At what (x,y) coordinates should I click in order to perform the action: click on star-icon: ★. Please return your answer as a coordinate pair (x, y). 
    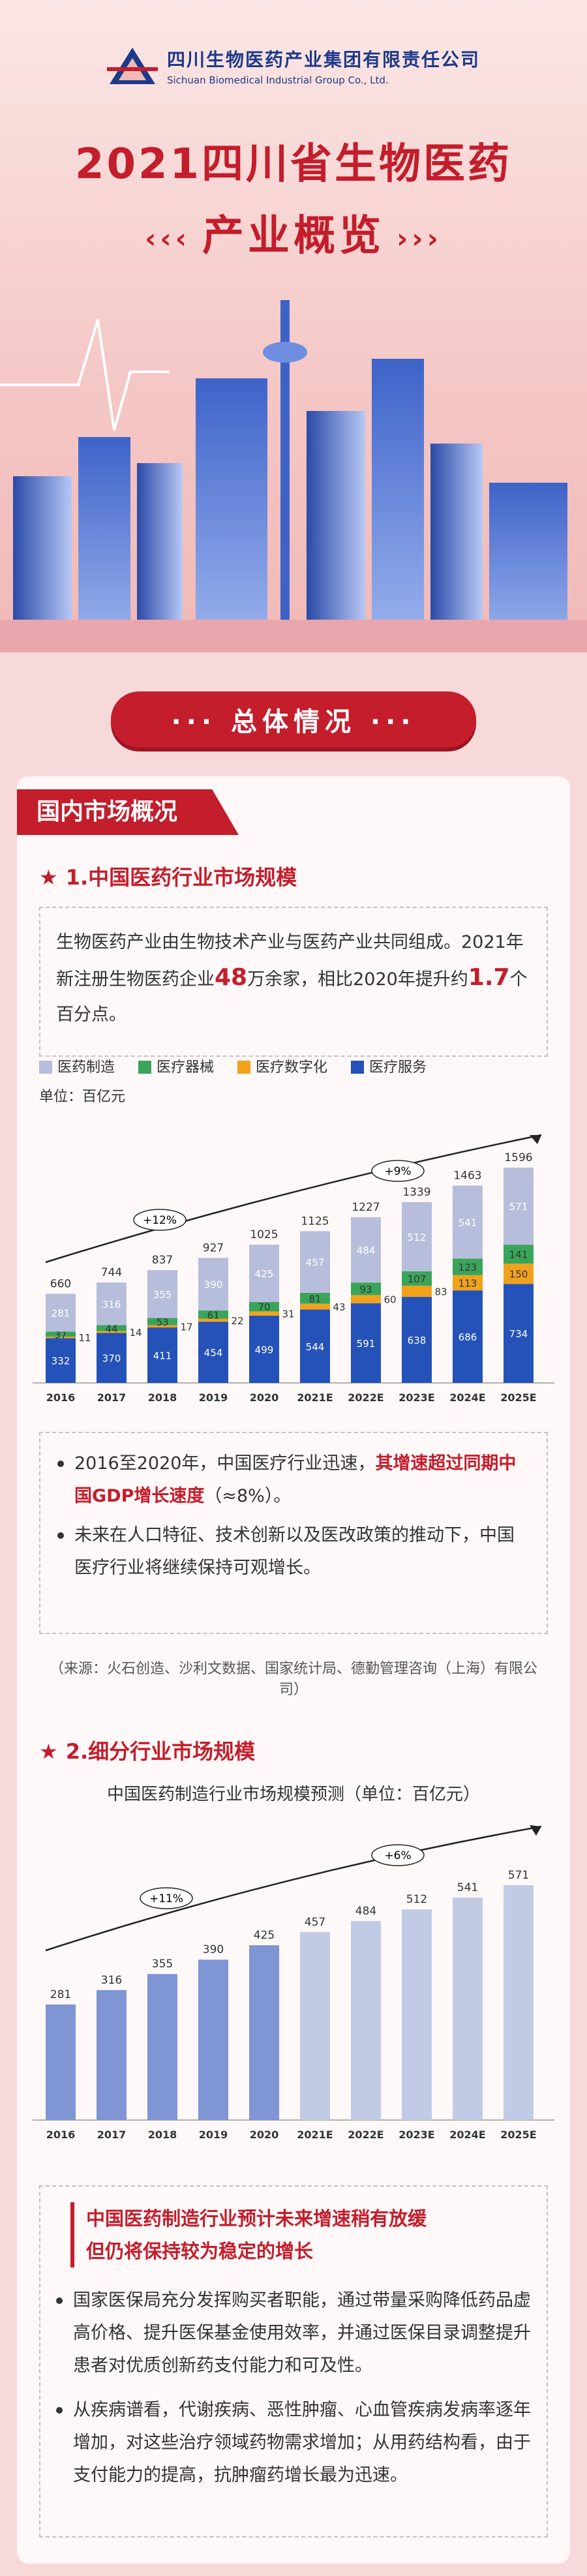
    Looking at the image, I should click on (49, 1751).